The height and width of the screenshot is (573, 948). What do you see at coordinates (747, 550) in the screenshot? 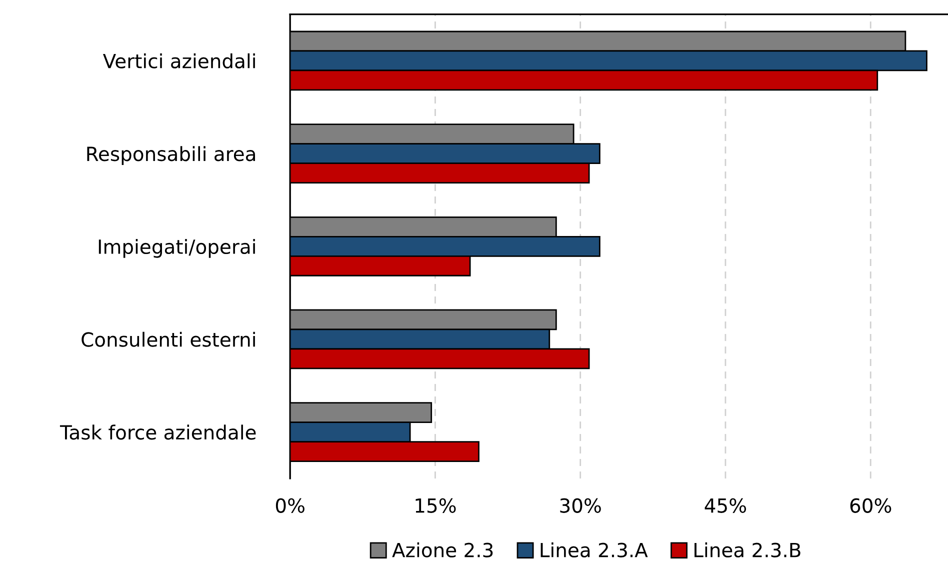
I see `legend-label: Linea 2.3.B` at bounding box center [747, 550].